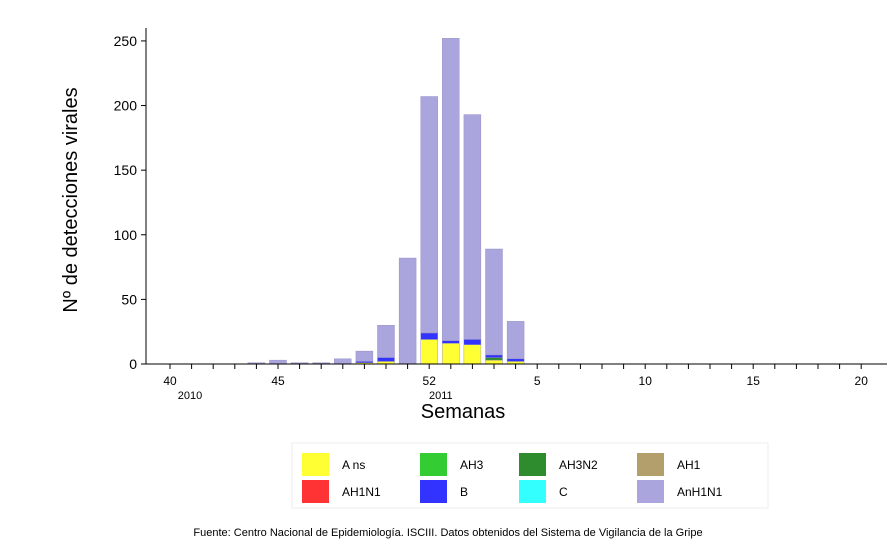 The height and width of the screenshot is (560, 896). Describe the element at coordinates (754, 381) in the screenshot. I see `x-tick-label: 15` at that location.